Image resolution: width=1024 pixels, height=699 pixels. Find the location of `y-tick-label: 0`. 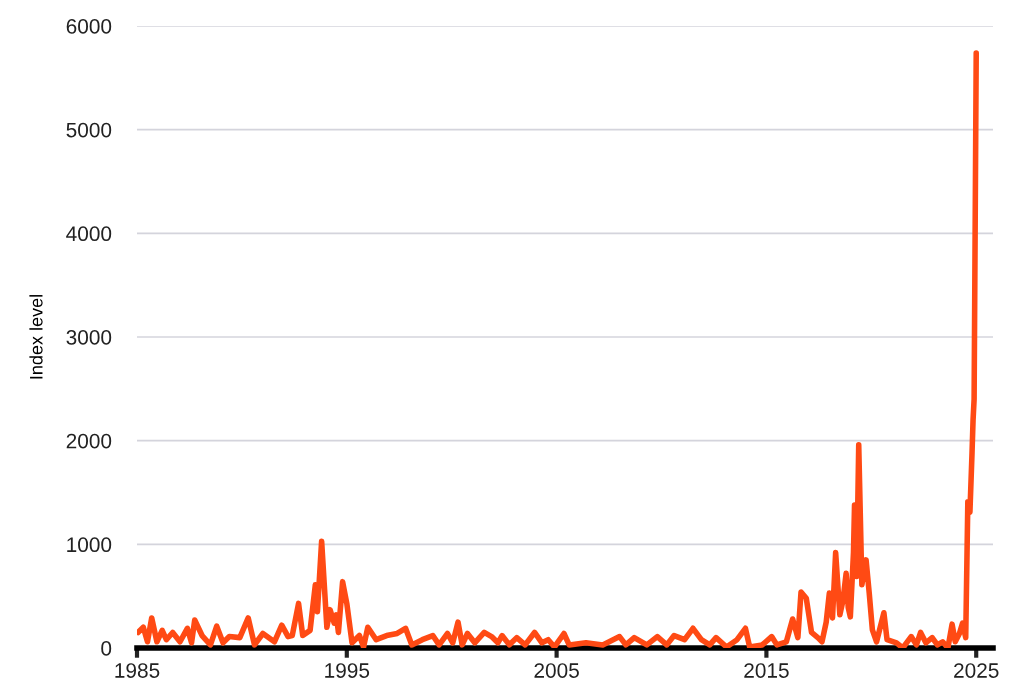

y-tick-label: 0 is located at coordinates (106, 648).